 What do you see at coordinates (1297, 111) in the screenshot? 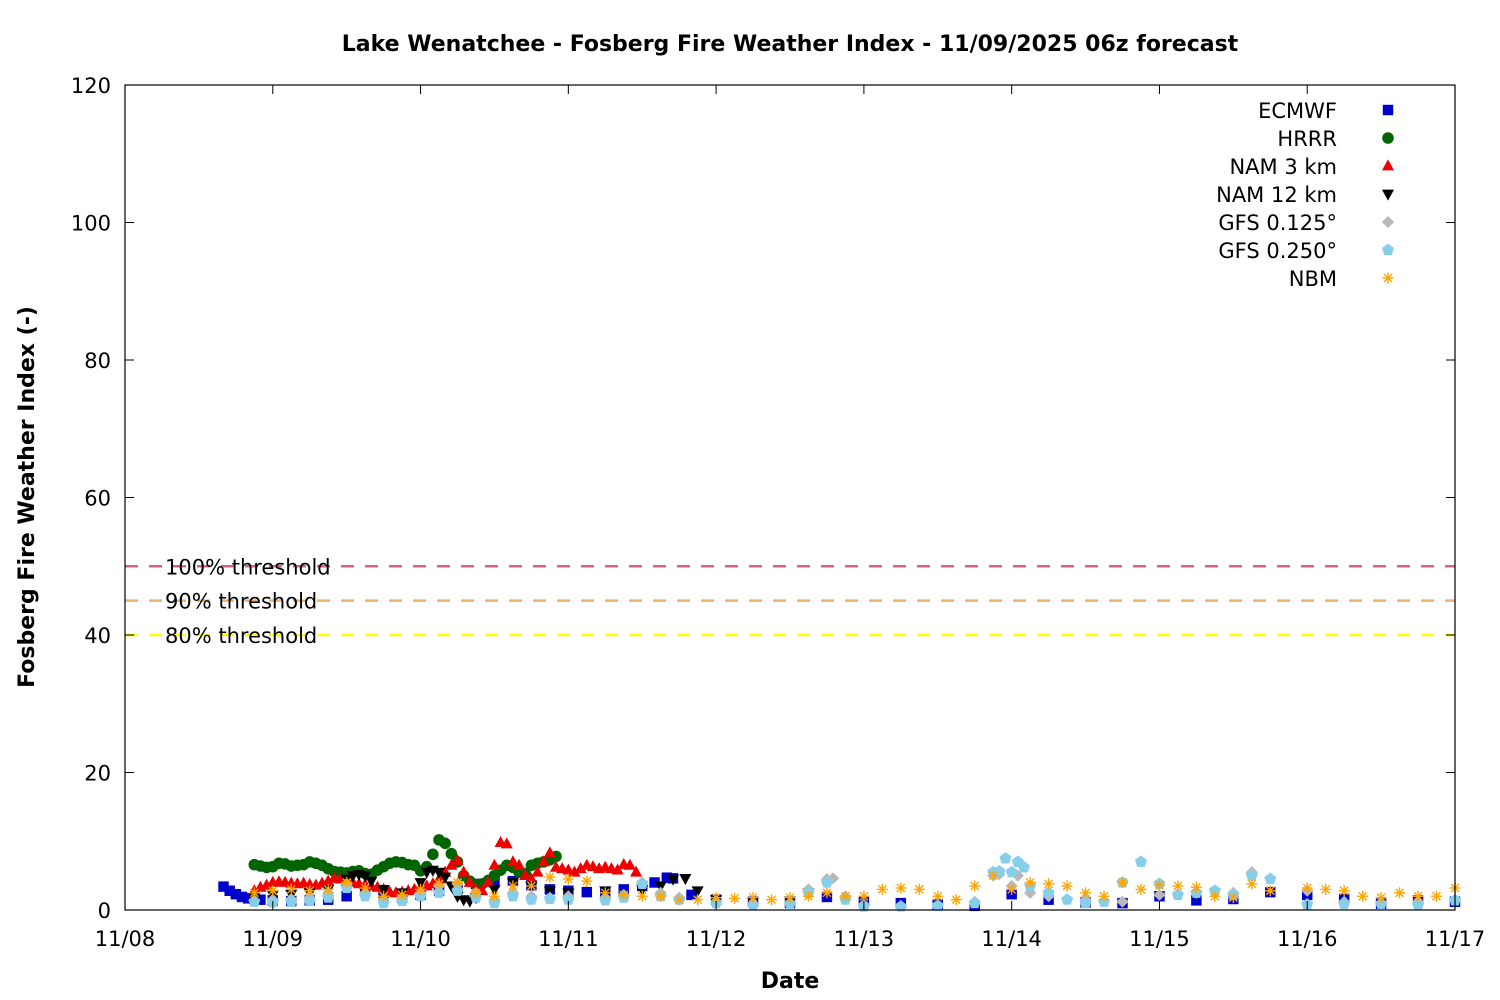
I see `legend-label: ECMWF` at bounding box center [1297, 111].